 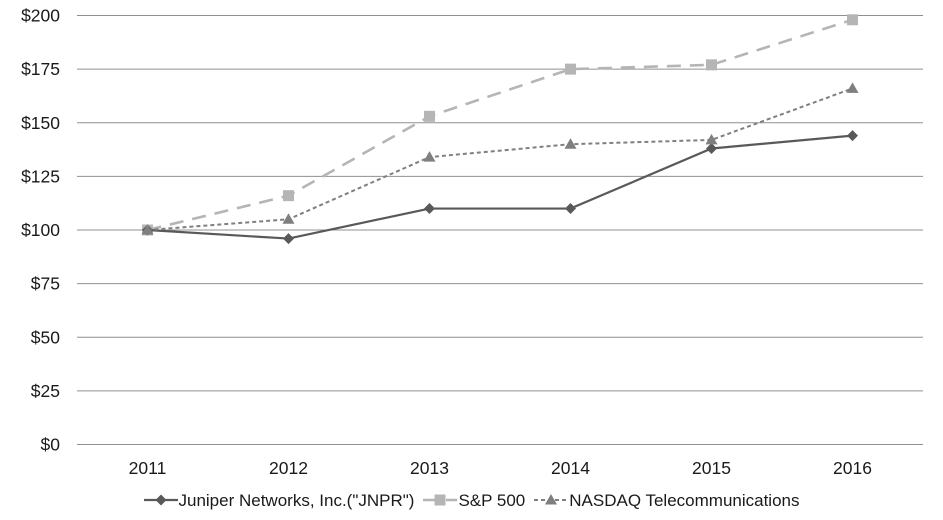 I want to click on svg-text: 2014, so click(x=570, y=468).